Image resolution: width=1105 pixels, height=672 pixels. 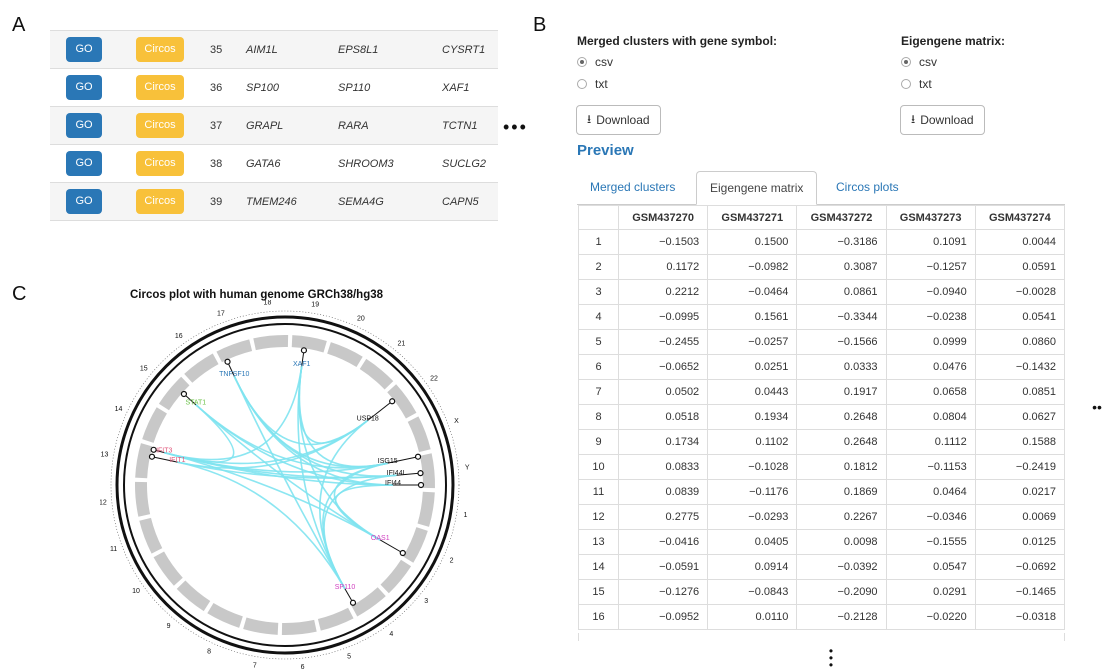 What do you see at coordinates (831, 658) in the screenshot?
I see `table-row-ellipsis: • • •` at bounding box center [831, 658].